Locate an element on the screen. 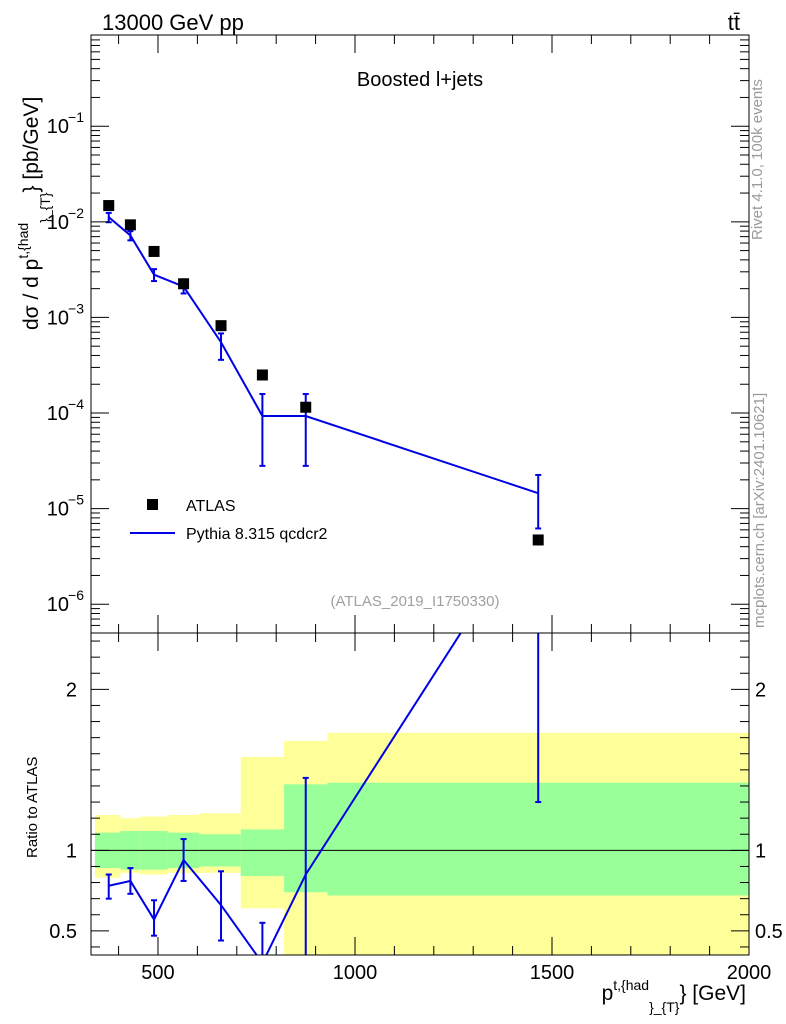 This screenshot has width=786, height=1024. ratio-ytick-label-right: 2 is located at coordinates (760, 690).